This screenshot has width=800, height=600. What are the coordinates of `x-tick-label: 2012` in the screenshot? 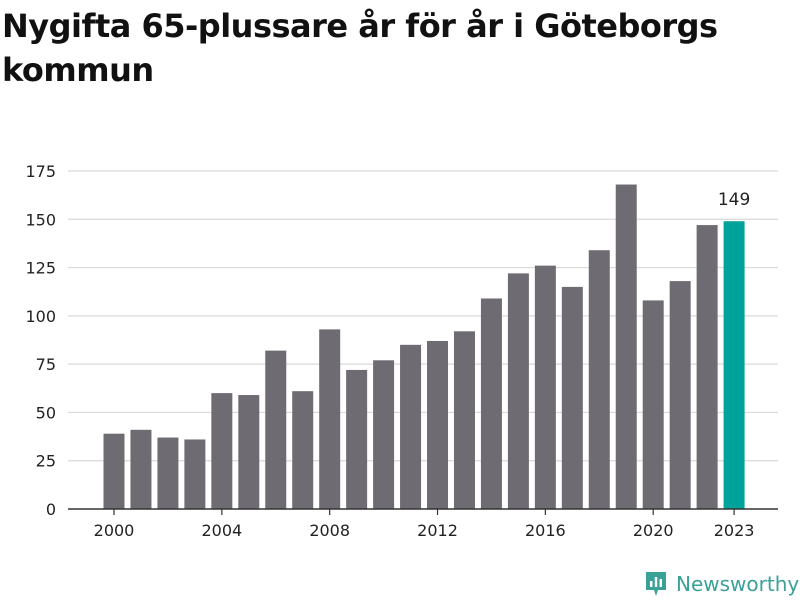 It's located at (437, 530).